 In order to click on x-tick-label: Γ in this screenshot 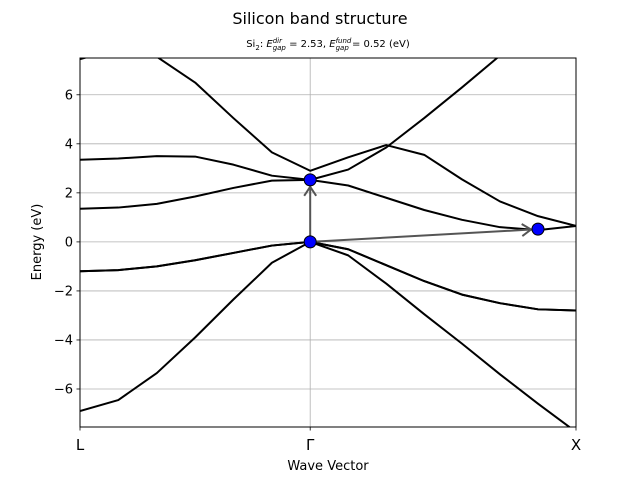, I will do `click(310, 445)`.